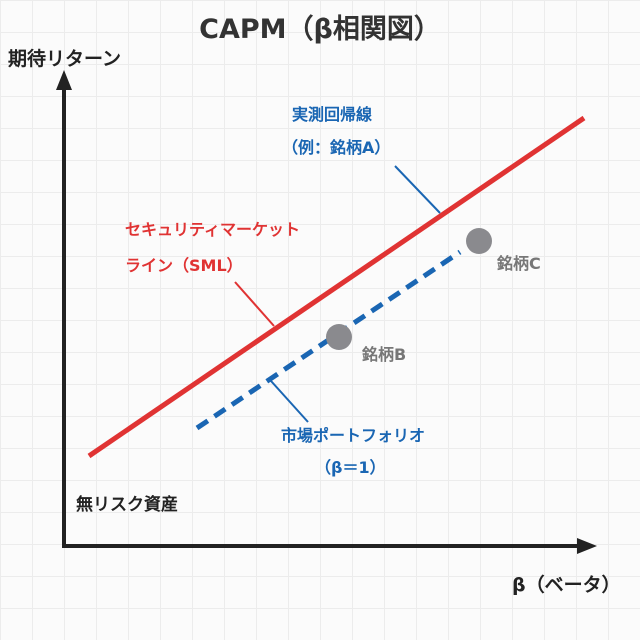 The image size is (640, 640). Describe the element at coordinates (417, 189) in the screenshot. I see `regression-leader-line` at that location.